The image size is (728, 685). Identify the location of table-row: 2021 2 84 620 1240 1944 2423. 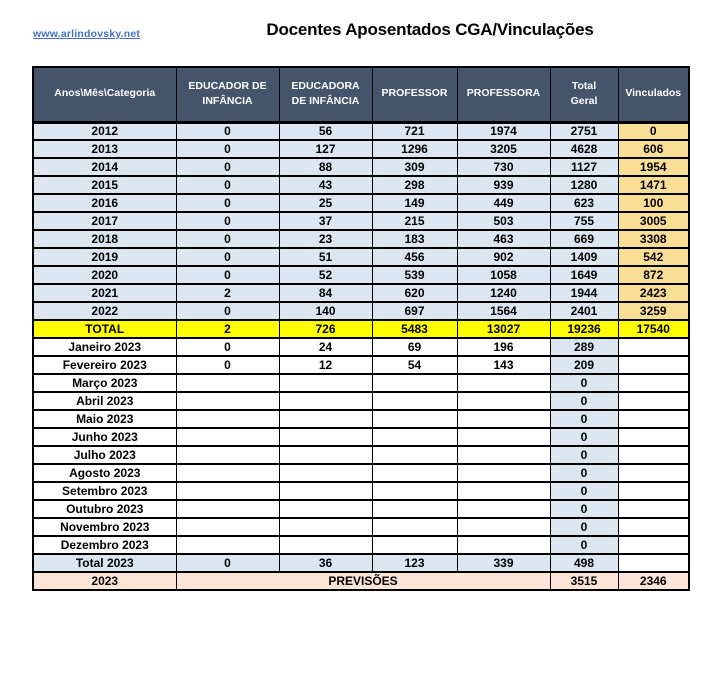
(361, 293).